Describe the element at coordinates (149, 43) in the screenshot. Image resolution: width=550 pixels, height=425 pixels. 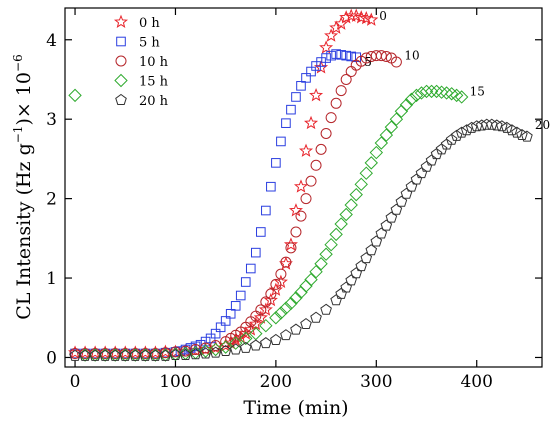
I see `legend-label: 5 h` at that location.